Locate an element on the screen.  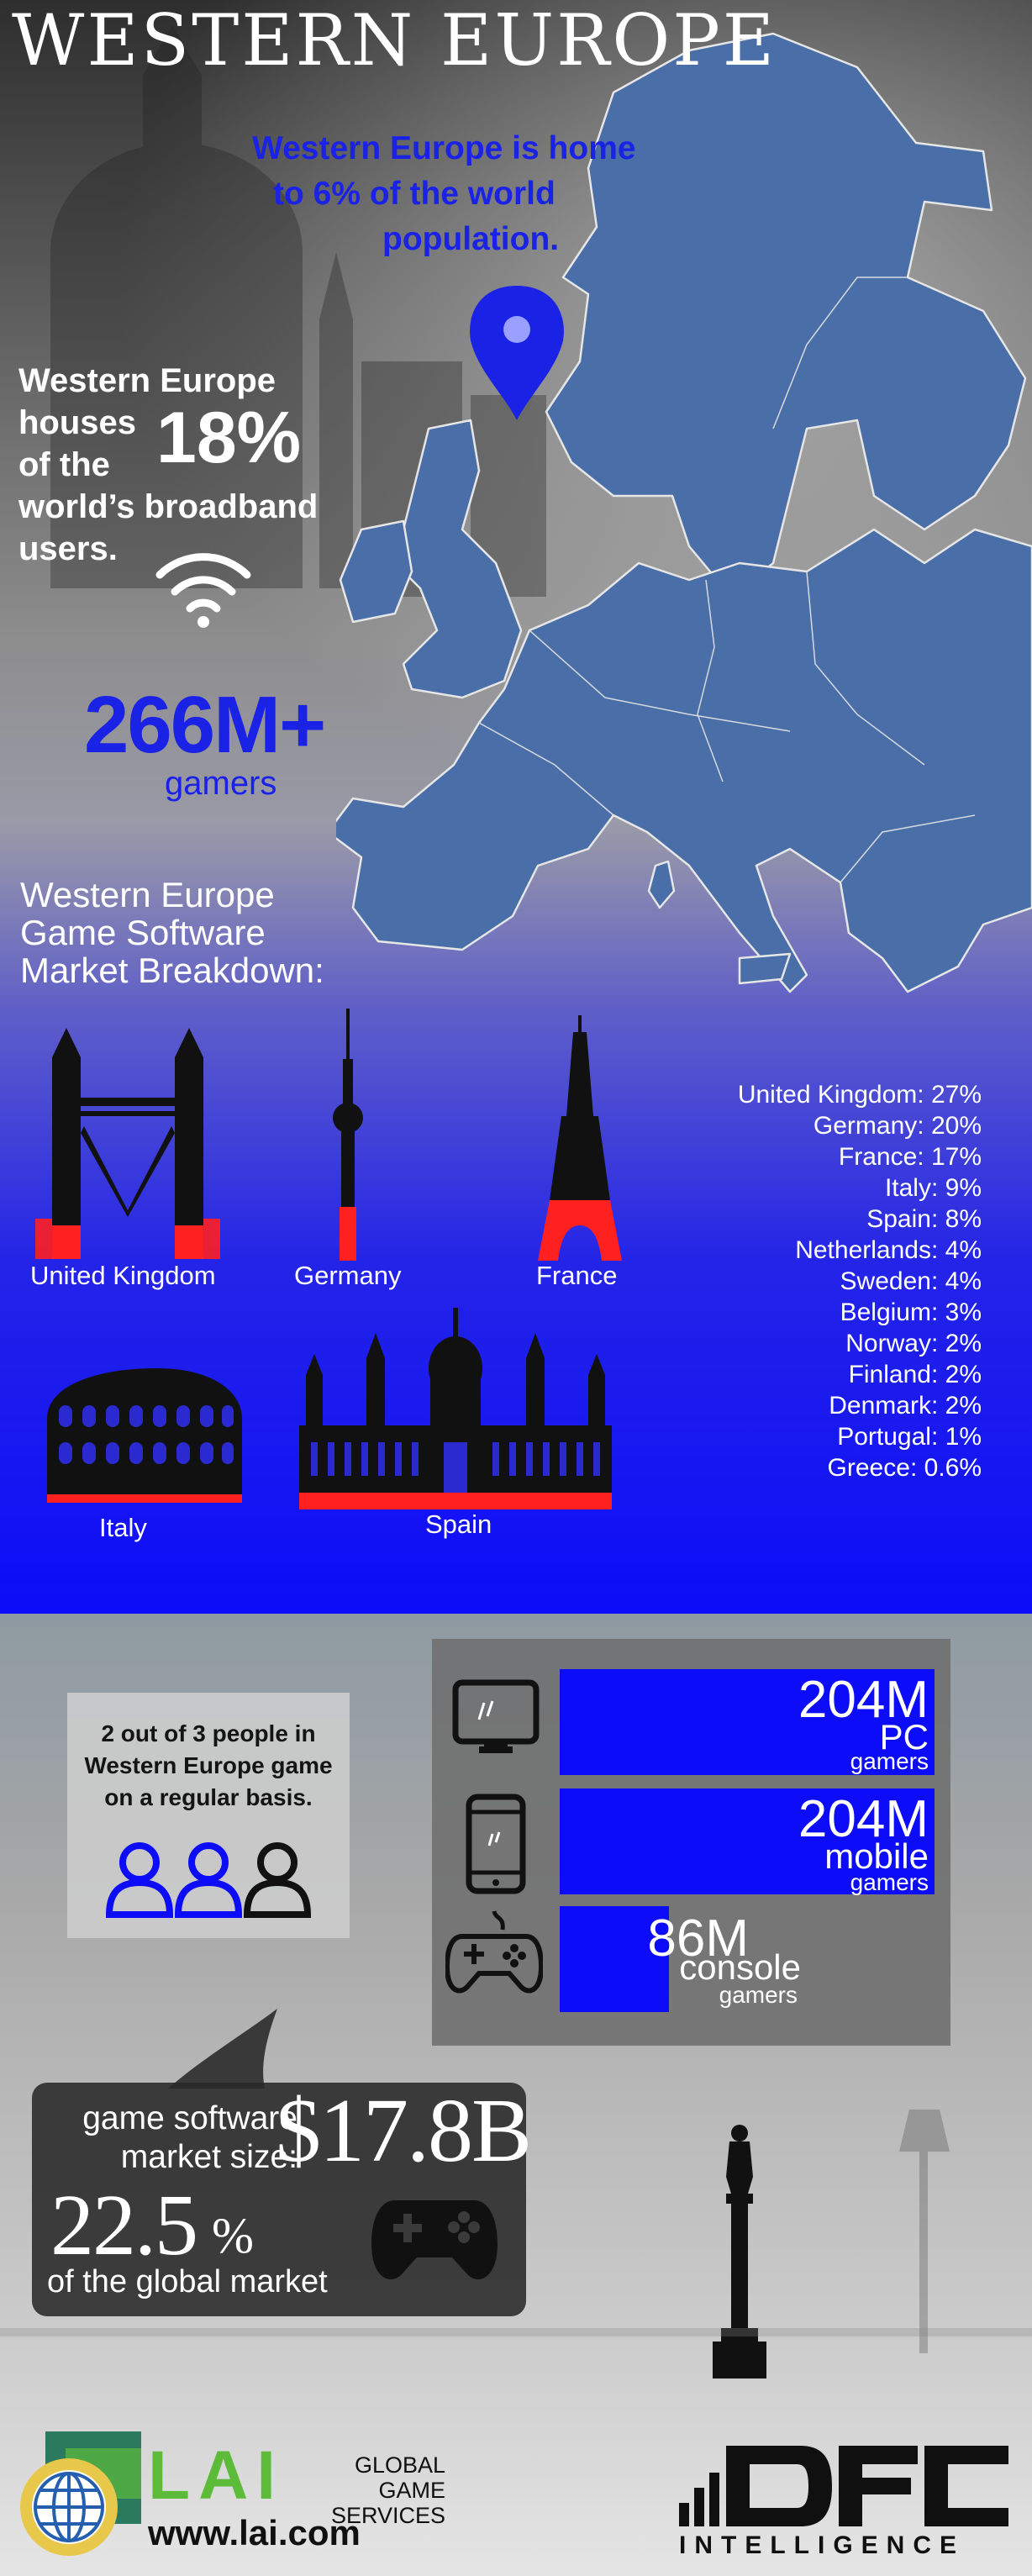
market-share-row: Italy: 9% is located at coordinates (933, 1188).